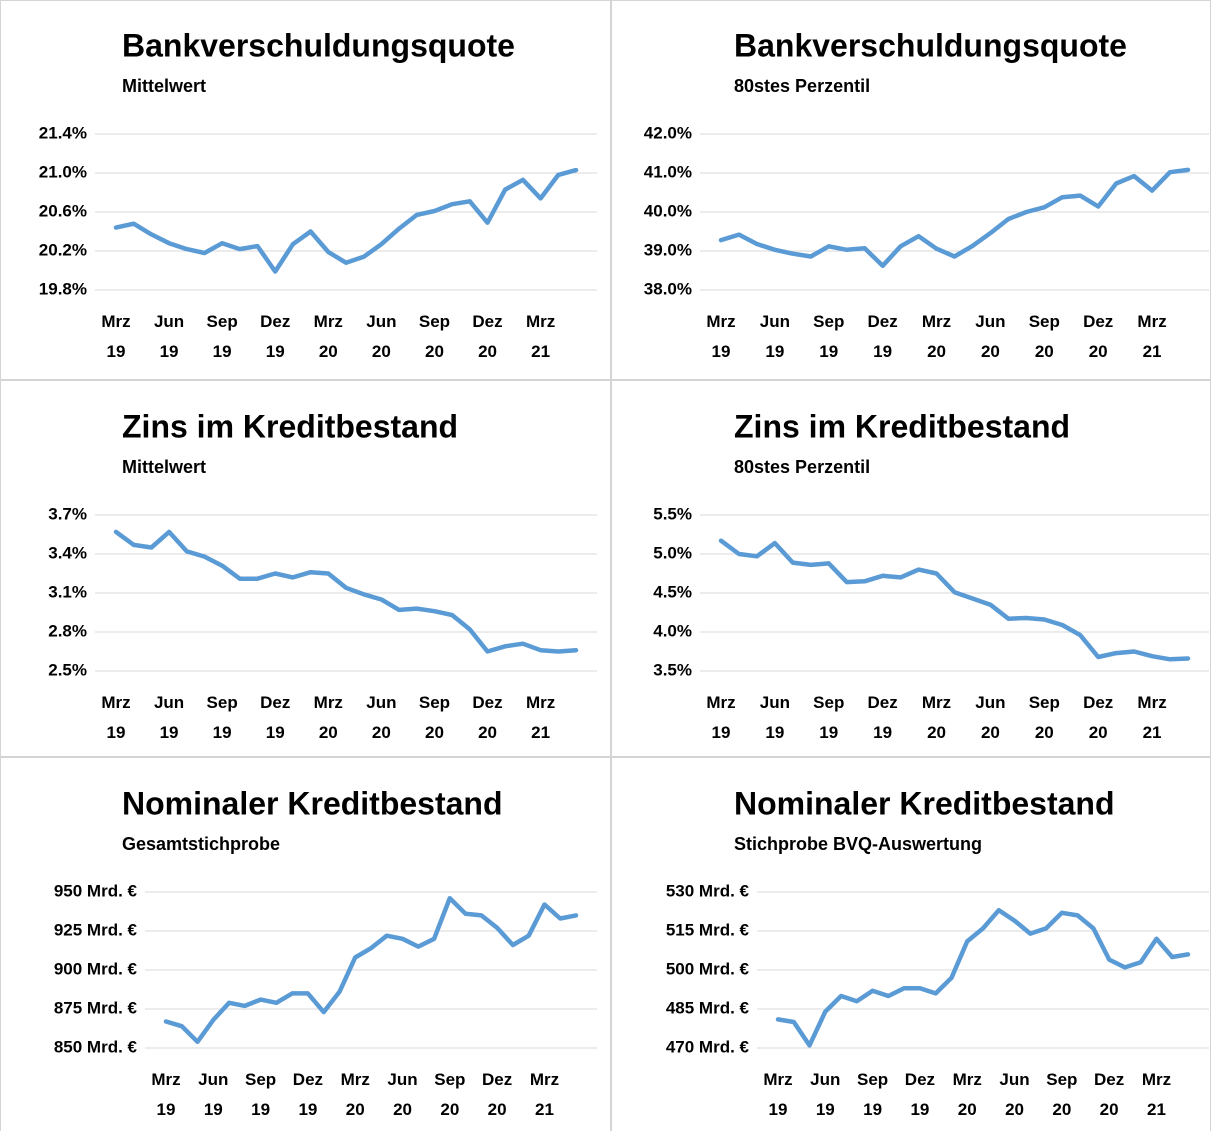 The width and height of the screenshot is (1211, 1132). I want to click on y-tick-label: 40.0%, so click(668, 210).